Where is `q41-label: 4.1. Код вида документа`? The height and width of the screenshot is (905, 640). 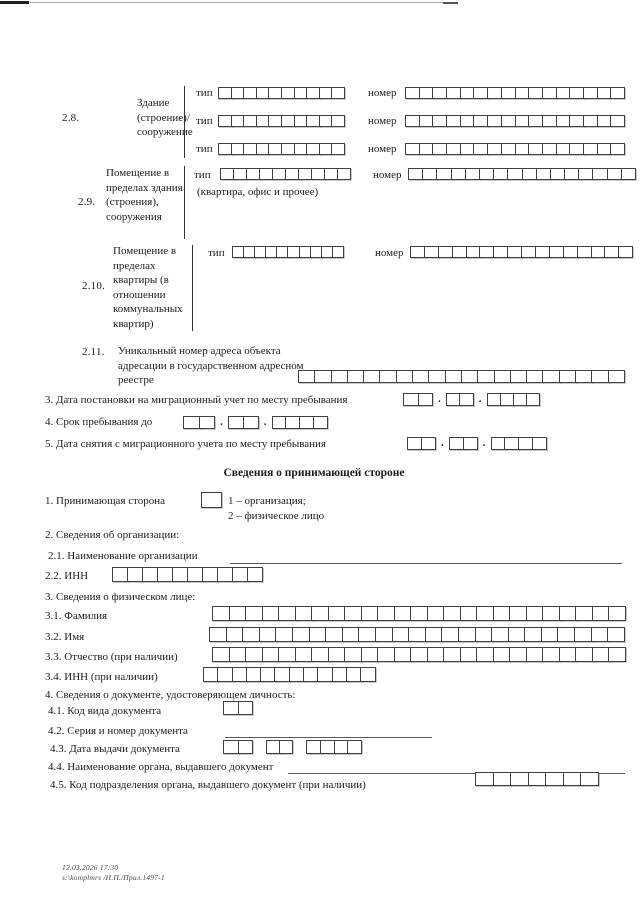
q41-label: 4.1. Код вида документа is located at coordinates (105, 711).